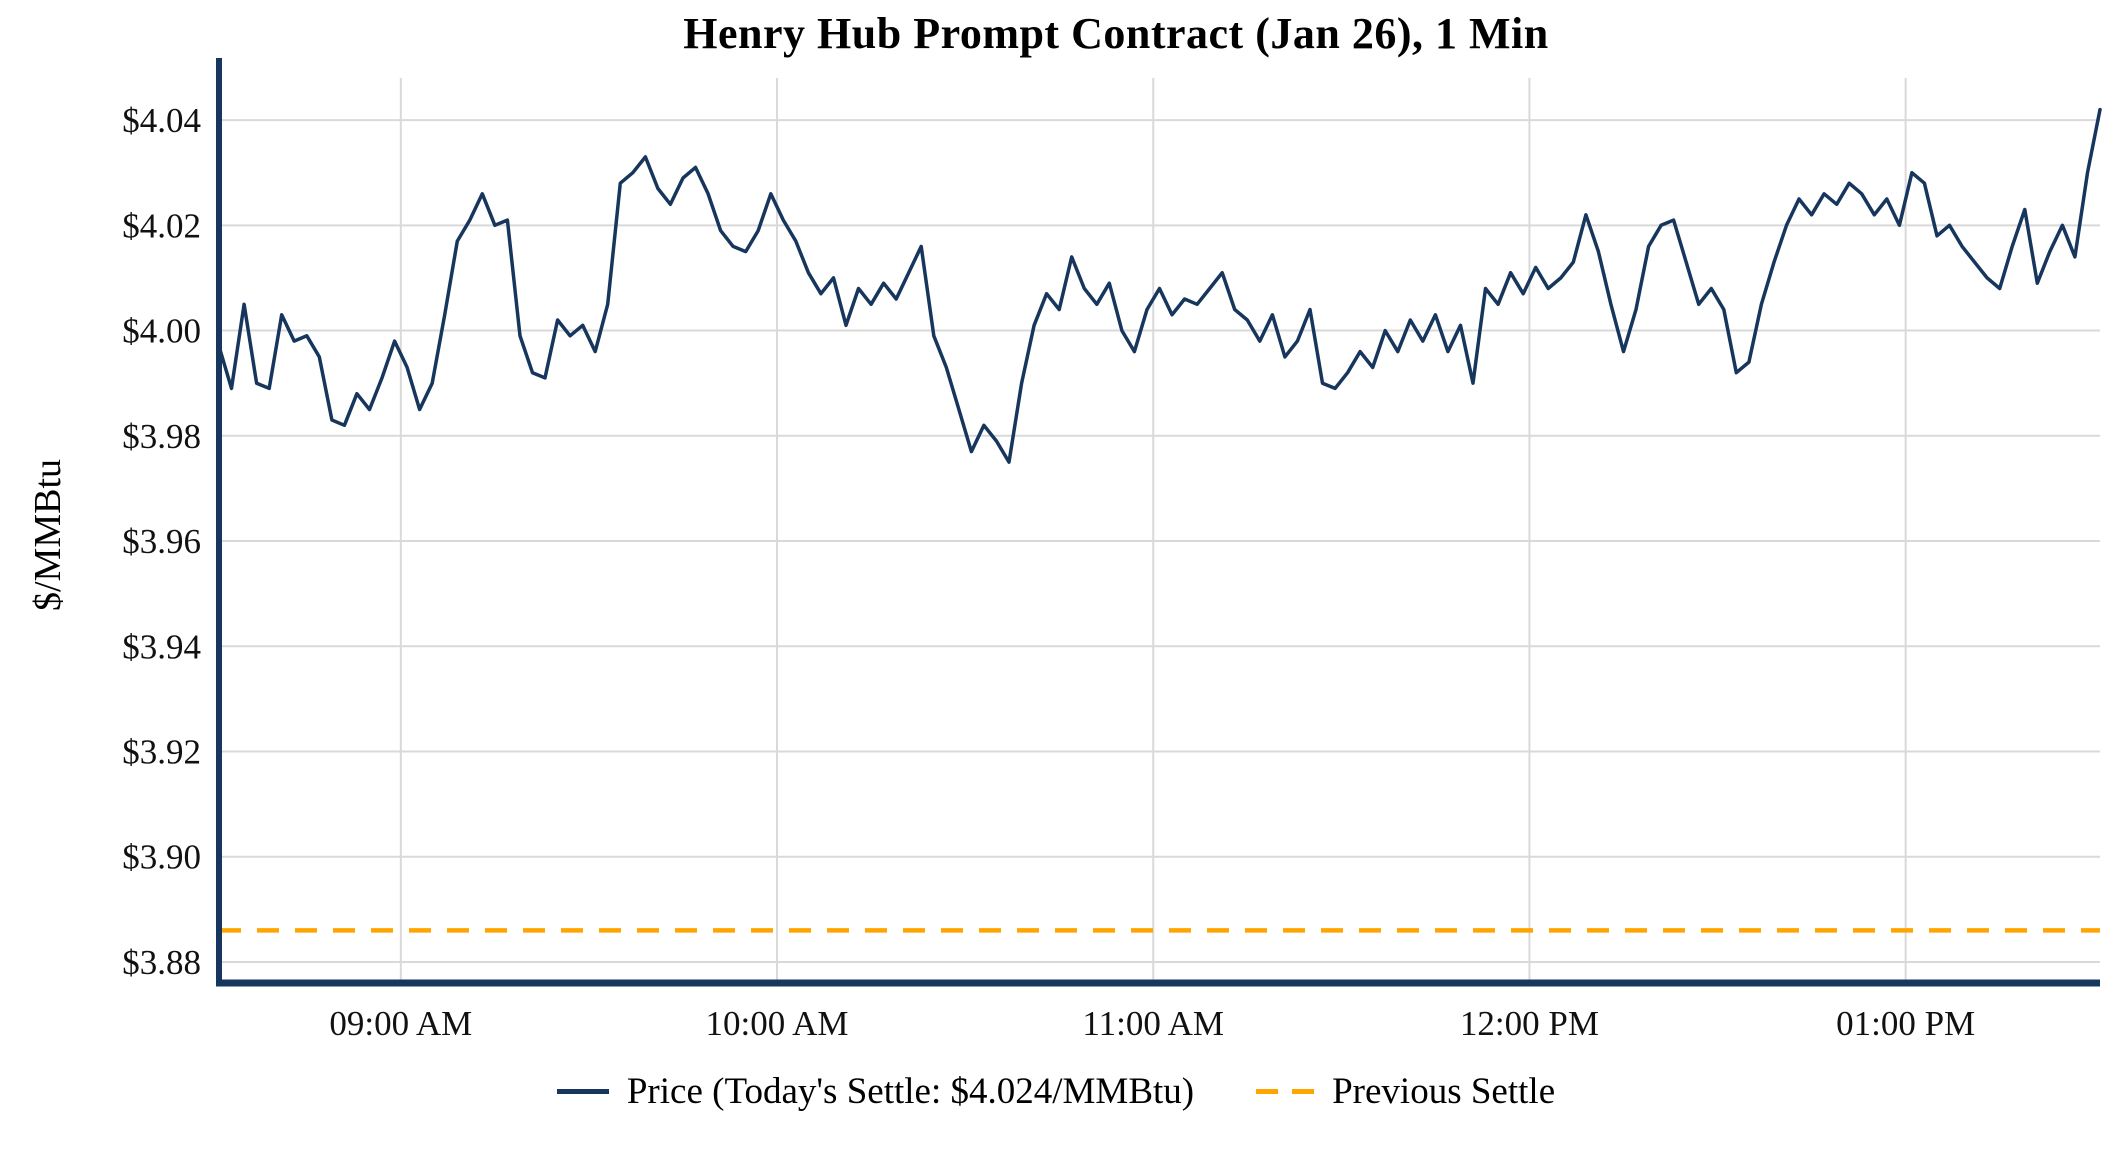 The height and width of the screenshot is (1160, 2112). Describe the element at coordinates (161, 331) in the screenshot. I see `y-tick-label: $4.00` at that location.